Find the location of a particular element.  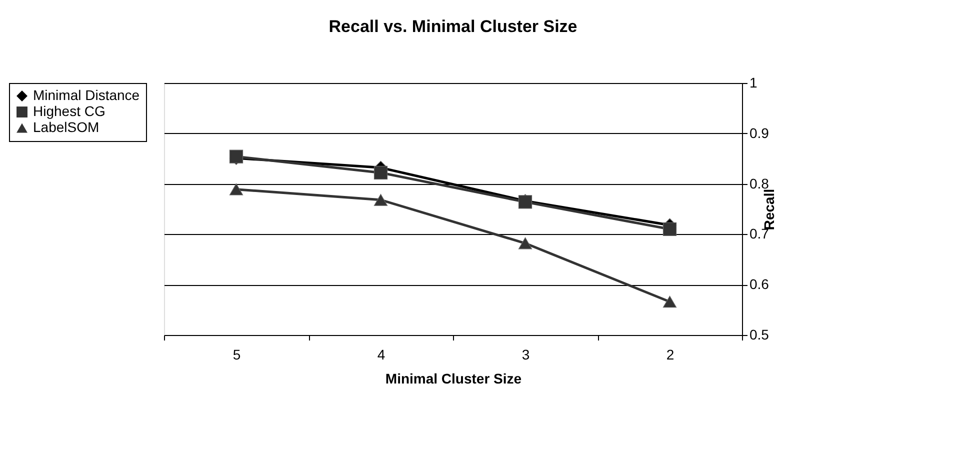

x-tick-label: 4 is located at coordinates (381, 354).